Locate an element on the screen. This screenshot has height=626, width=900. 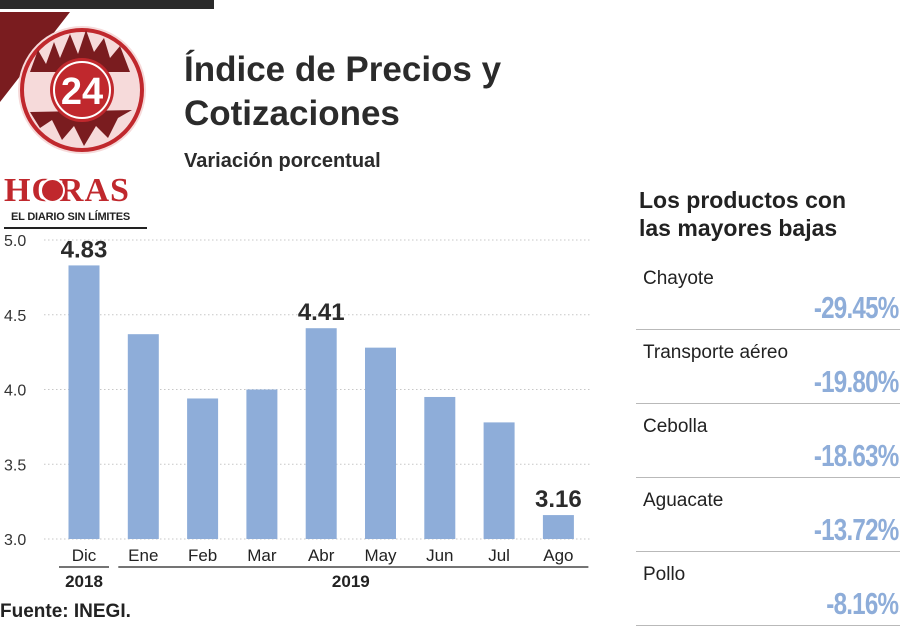
bar-jul is located at coordinates (499, 480).